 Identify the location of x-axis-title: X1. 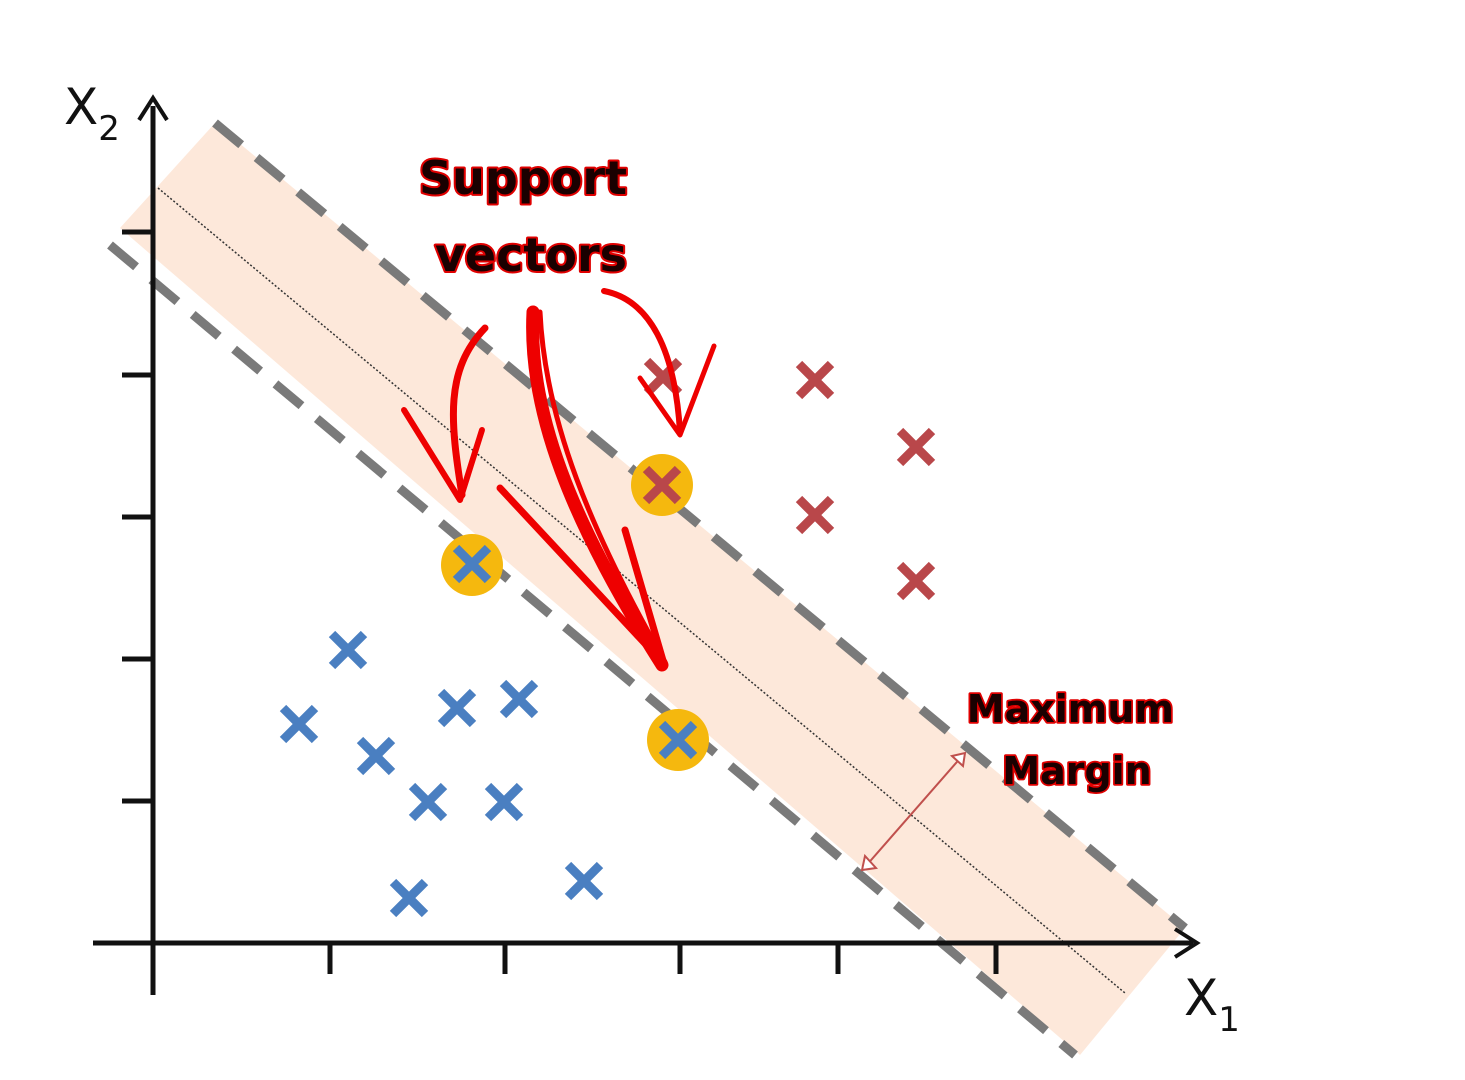
(1212, 1004).